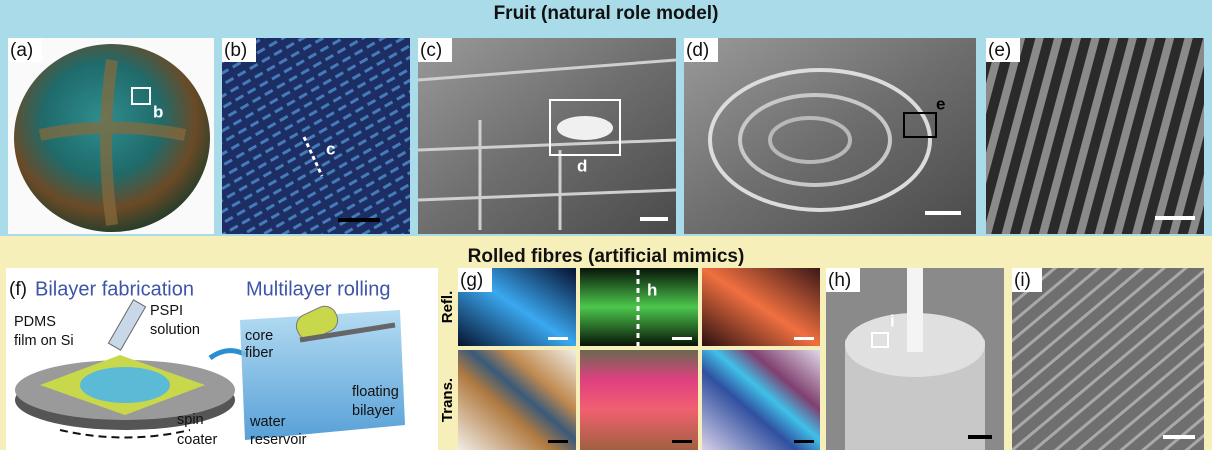 The height and width of the screenshot is (455, 1212). What do you see at coordinates (447, 400) in the screenshot?
I see `row-label: Trans.` at bounding box center [447, 400].